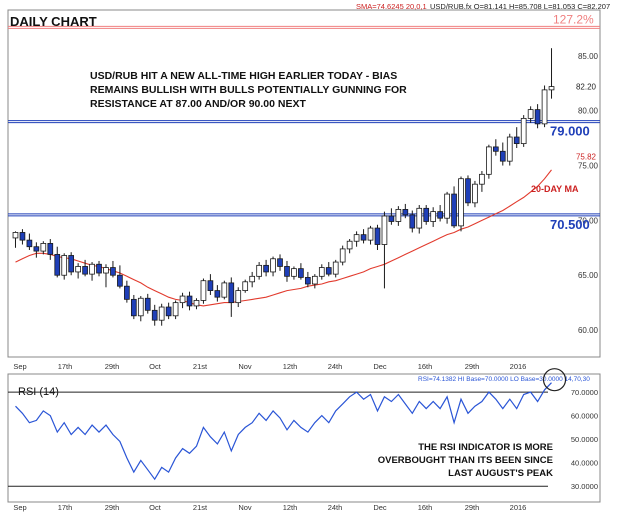  I want to click on price-x-tick-label: 24th, so click(335, 366).